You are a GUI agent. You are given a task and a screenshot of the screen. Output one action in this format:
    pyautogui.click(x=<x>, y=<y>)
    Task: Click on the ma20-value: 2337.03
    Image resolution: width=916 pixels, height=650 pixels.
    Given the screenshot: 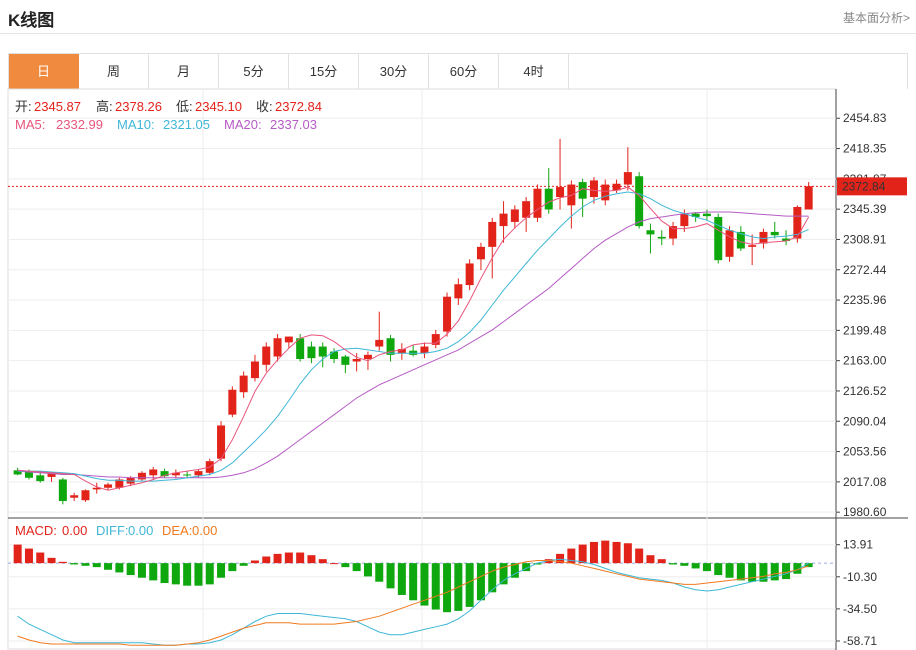 What is the action you would take?
    pyautogui.click(x=293, y=124)
    